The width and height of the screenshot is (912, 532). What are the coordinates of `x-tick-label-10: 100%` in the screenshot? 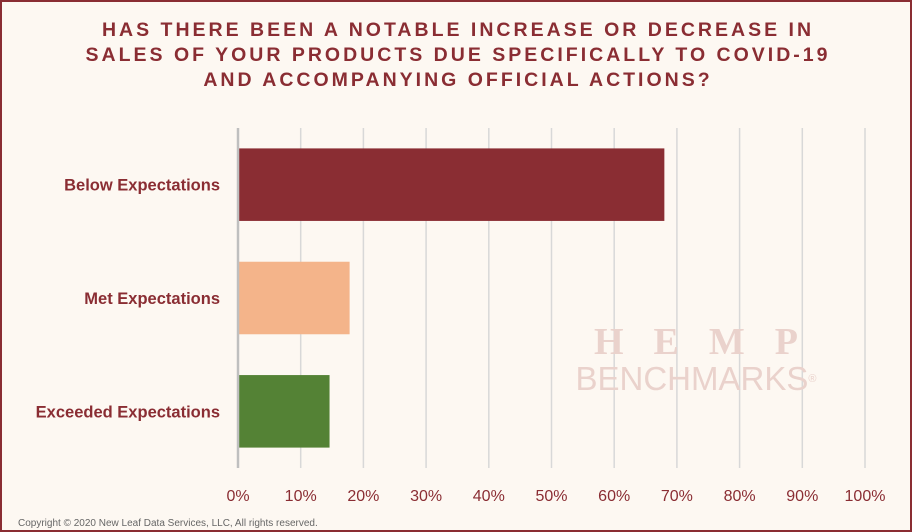 It's located at (865, 496).